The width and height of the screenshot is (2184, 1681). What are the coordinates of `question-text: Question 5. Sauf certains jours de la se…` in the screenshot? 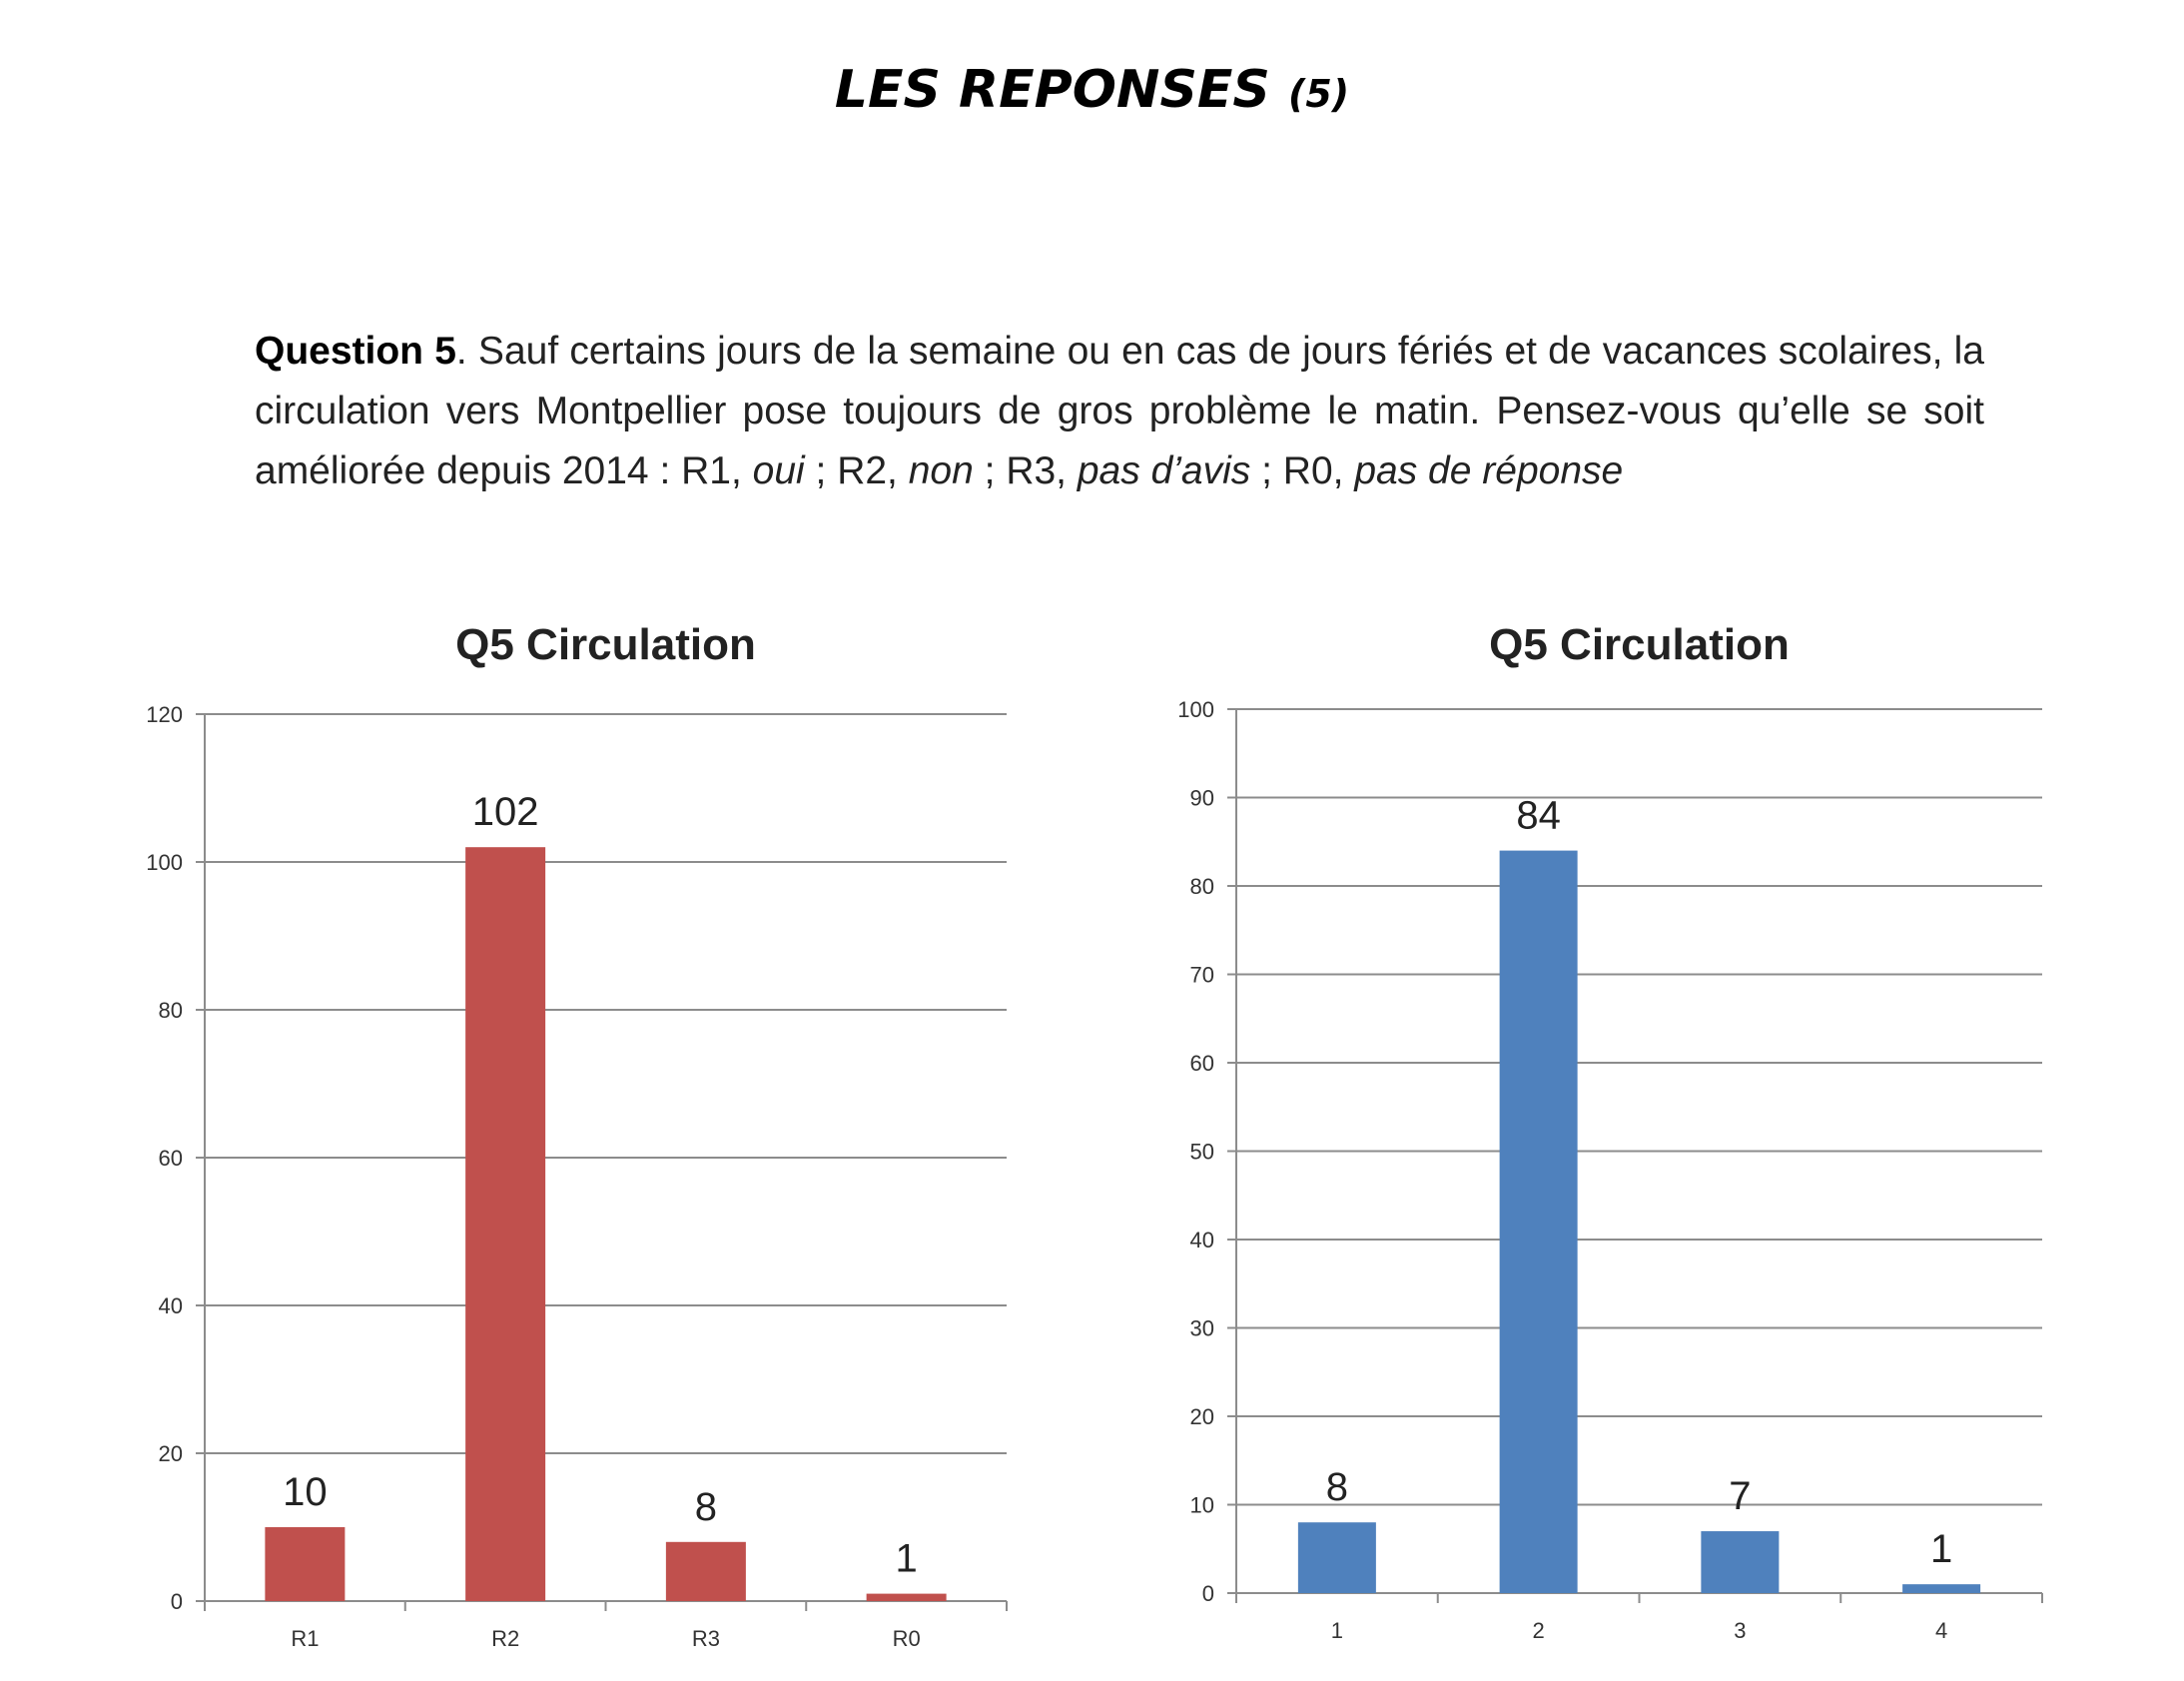 It's located at (1119, 411).